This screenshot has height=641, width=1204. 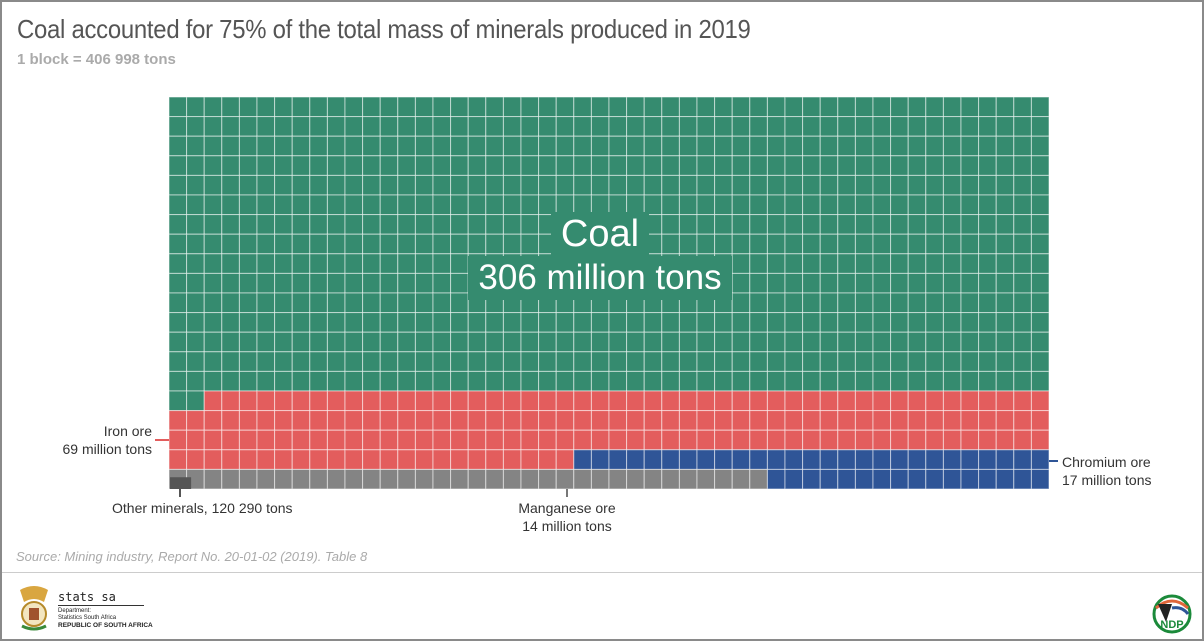 What do you see at coordinates (101, 598) in the screenshot?
I see `org-name: stats sa` at bounding box center [101, 598].